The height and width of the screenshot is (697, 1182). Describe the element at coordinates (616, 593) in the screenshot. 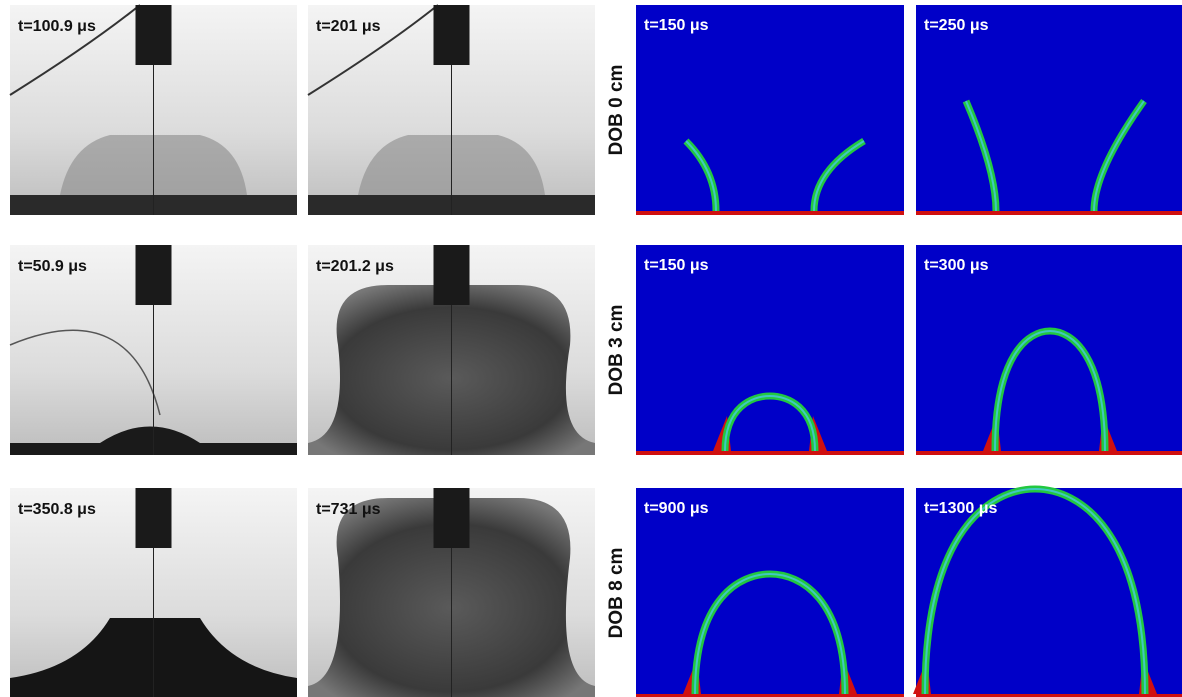

I see `row-label: DOB 8 cm` at that location.